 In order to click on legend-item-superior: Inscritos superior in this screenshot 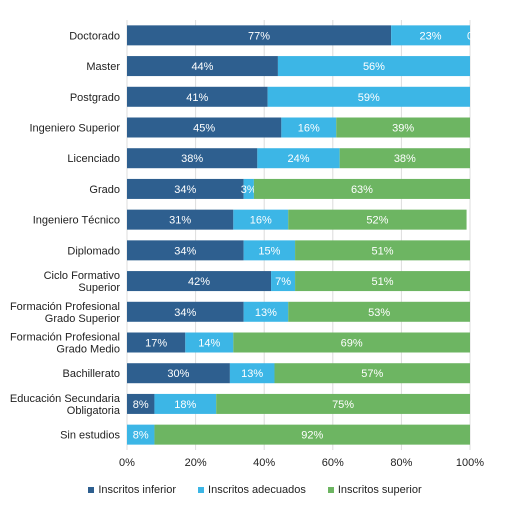, I will do `click(374, 490)`.